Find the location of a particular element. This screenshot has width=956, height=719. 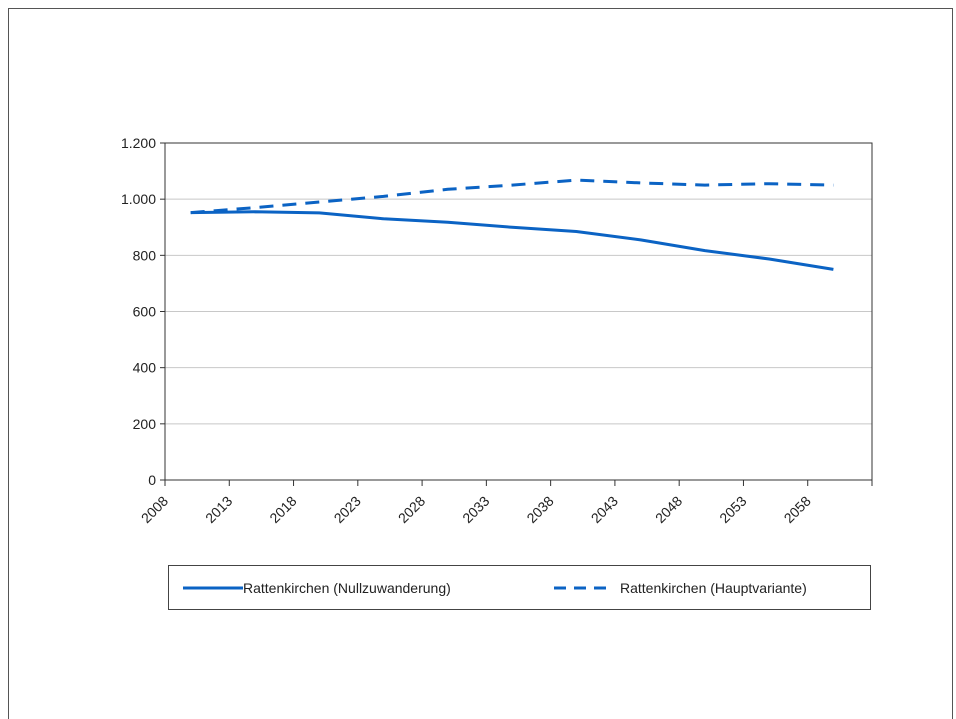

y-axis: 0 200 400 600 800 1.000 1.200 is located at coordinates (143, 311).